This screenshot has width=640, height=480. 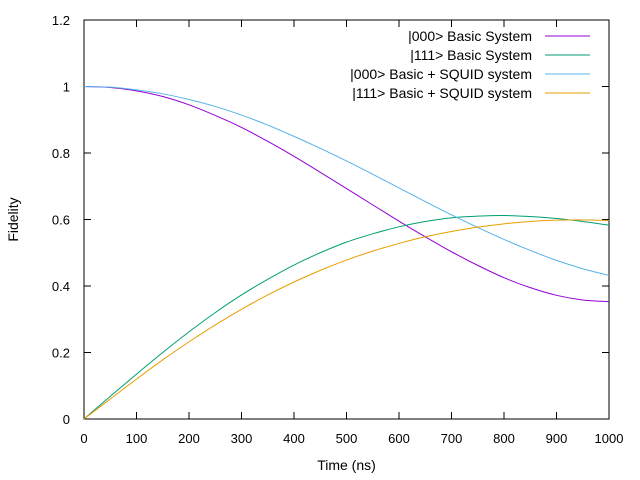 I want to click on x-tick-label: 500, so click(x=347, y=438).